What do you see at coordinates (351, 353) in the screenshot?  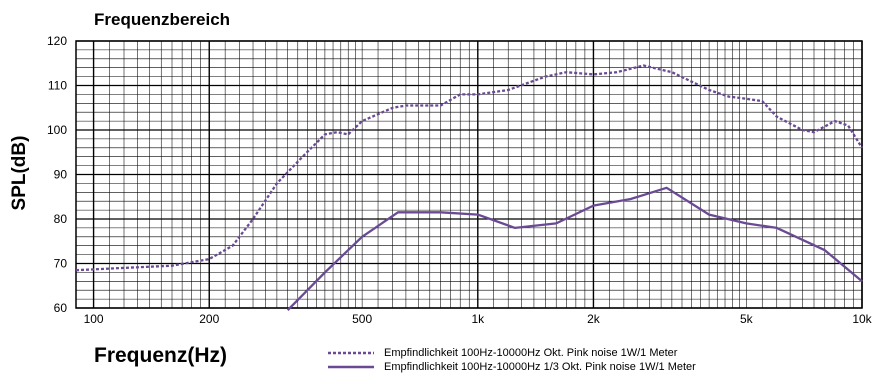 I see `legend-swatch-dotted` at bounding box center [351, 353].